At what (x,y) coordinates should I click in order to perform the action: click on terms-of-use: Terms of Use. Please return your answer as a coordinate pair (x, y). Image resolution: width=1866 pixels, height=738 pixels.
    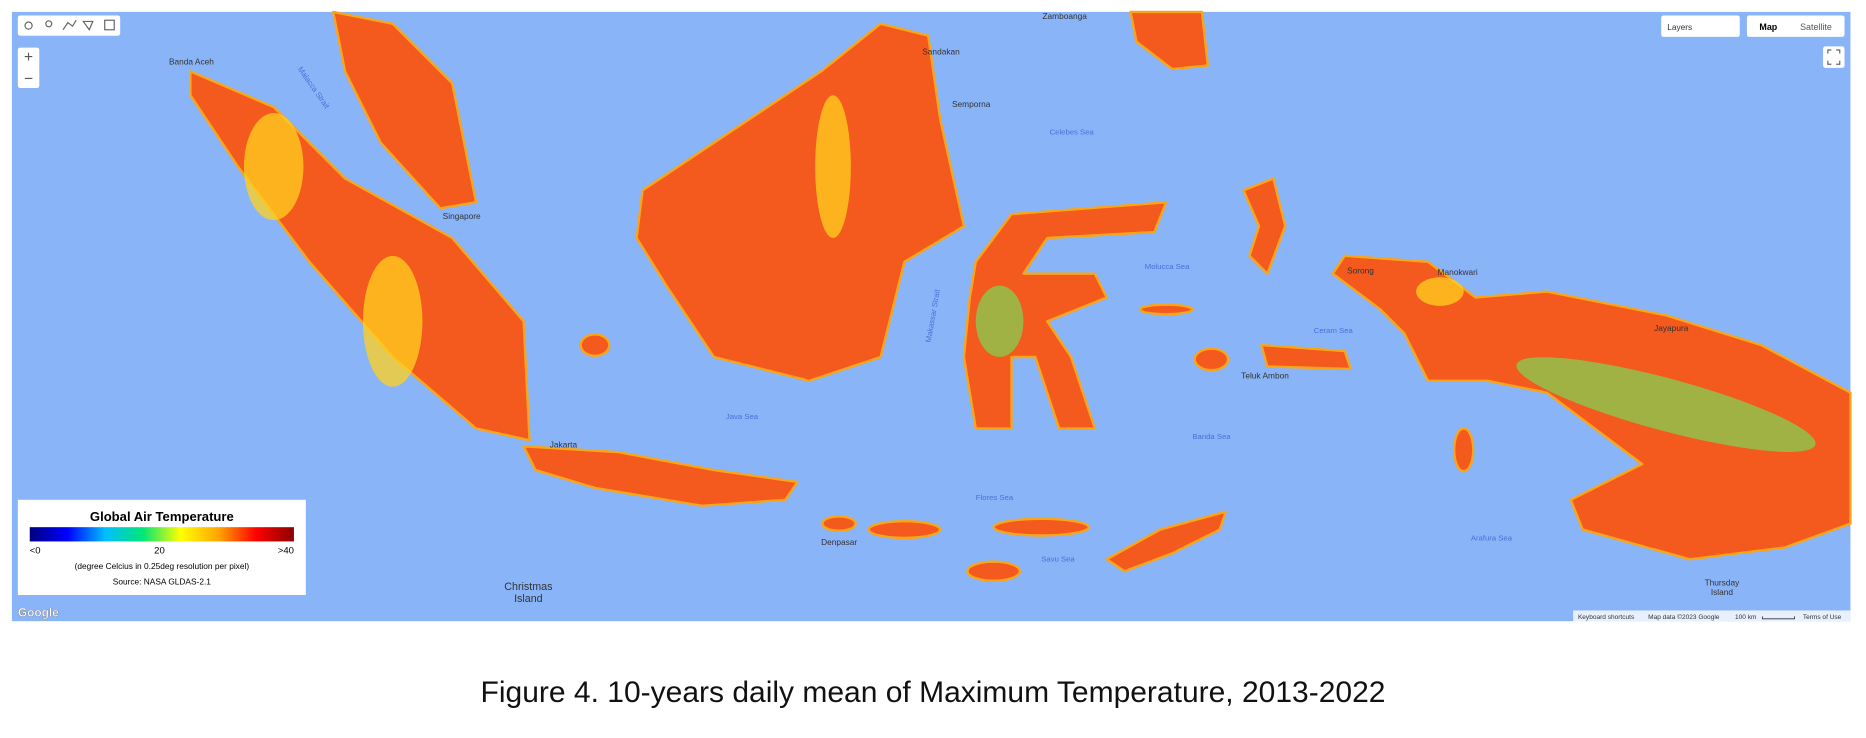
    Looking at the image, I should click on (1822, 617).